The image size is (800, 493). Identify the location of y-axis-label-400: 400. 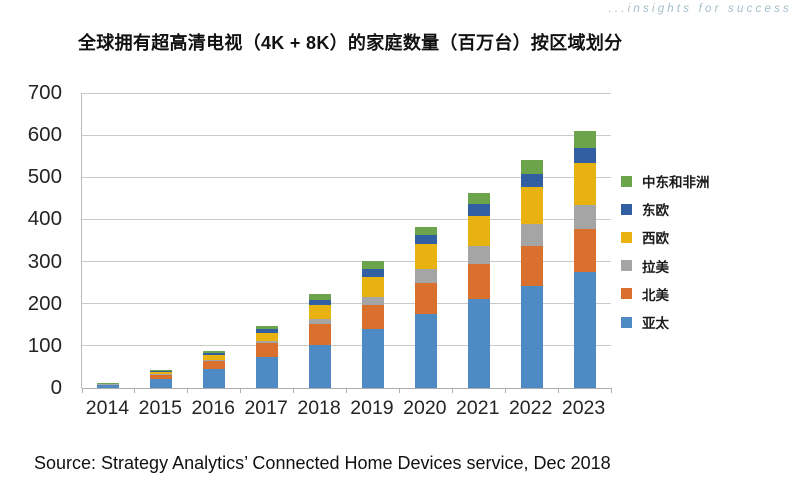
(44, 219).